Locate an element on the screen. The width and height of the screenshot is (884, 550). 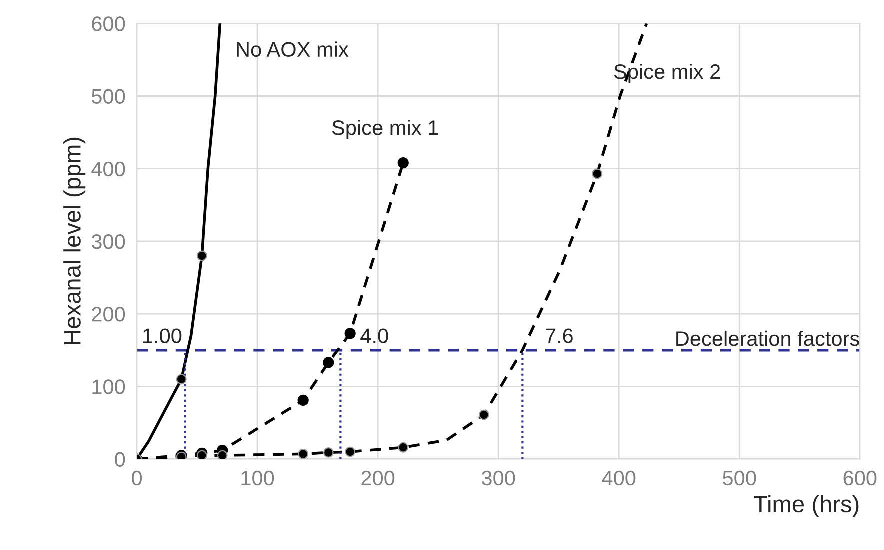
x-tick-label: 300 is located at coordinates (499, 478).